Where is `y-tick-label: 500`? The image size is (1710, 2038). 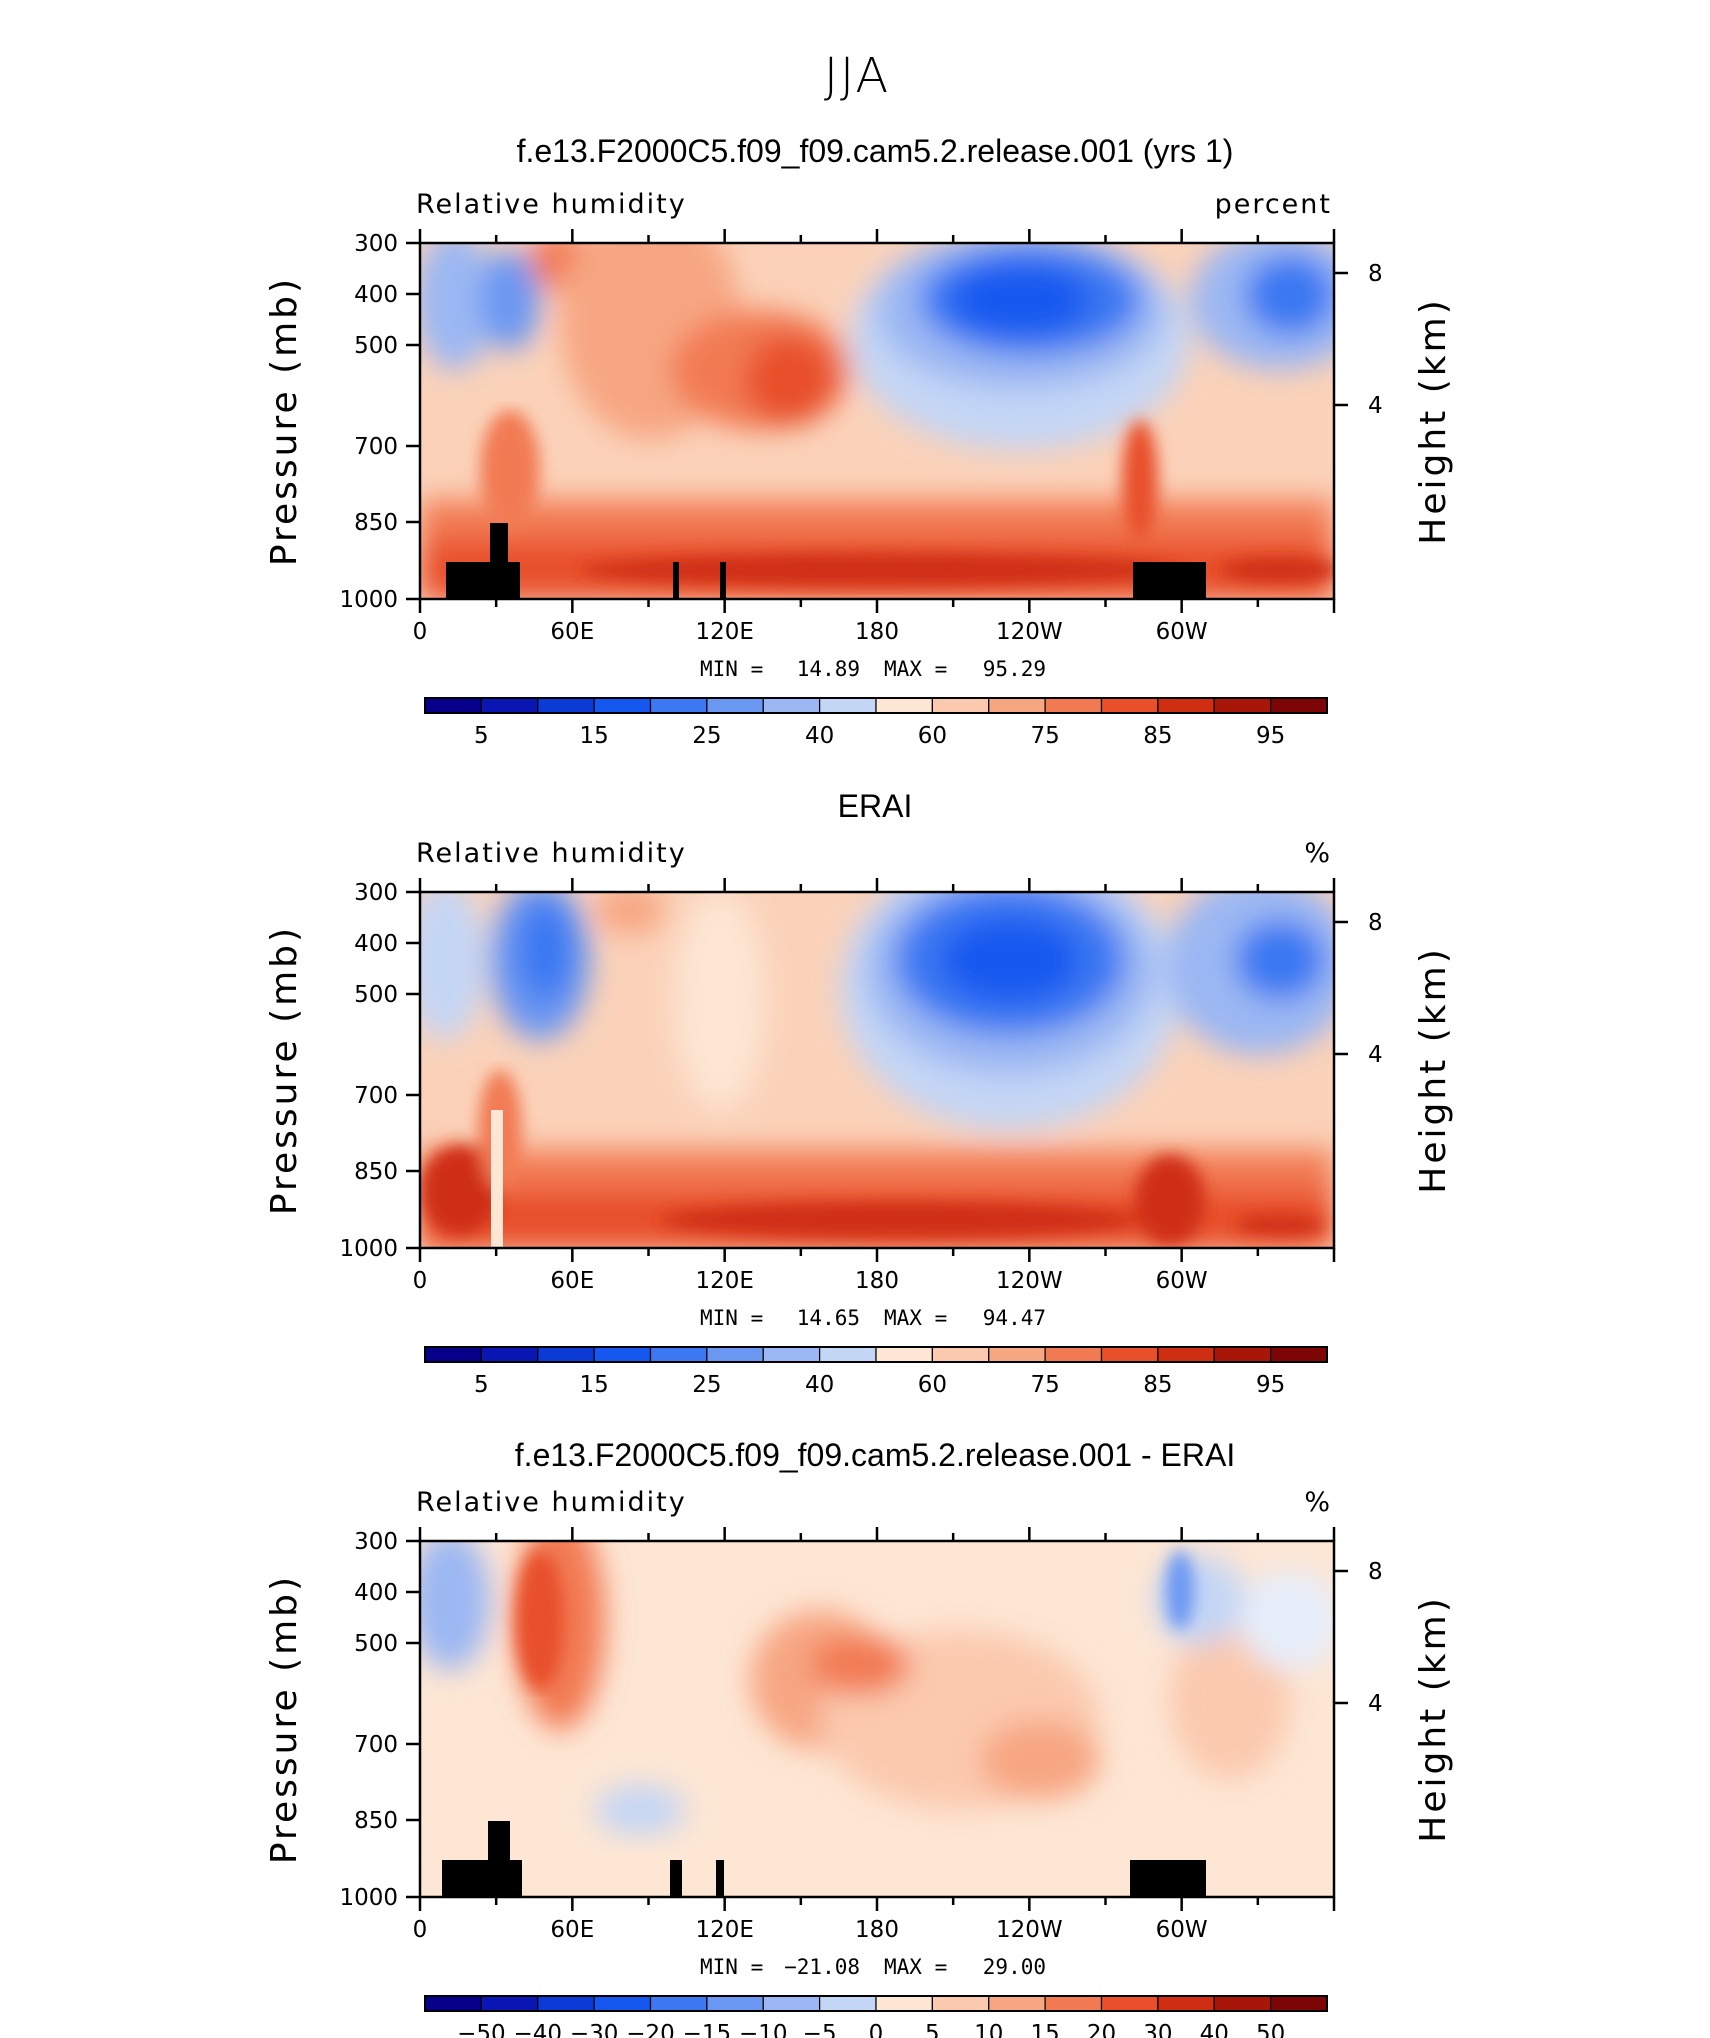
y-tick-label: 500 is located at coordinates (376, 346).